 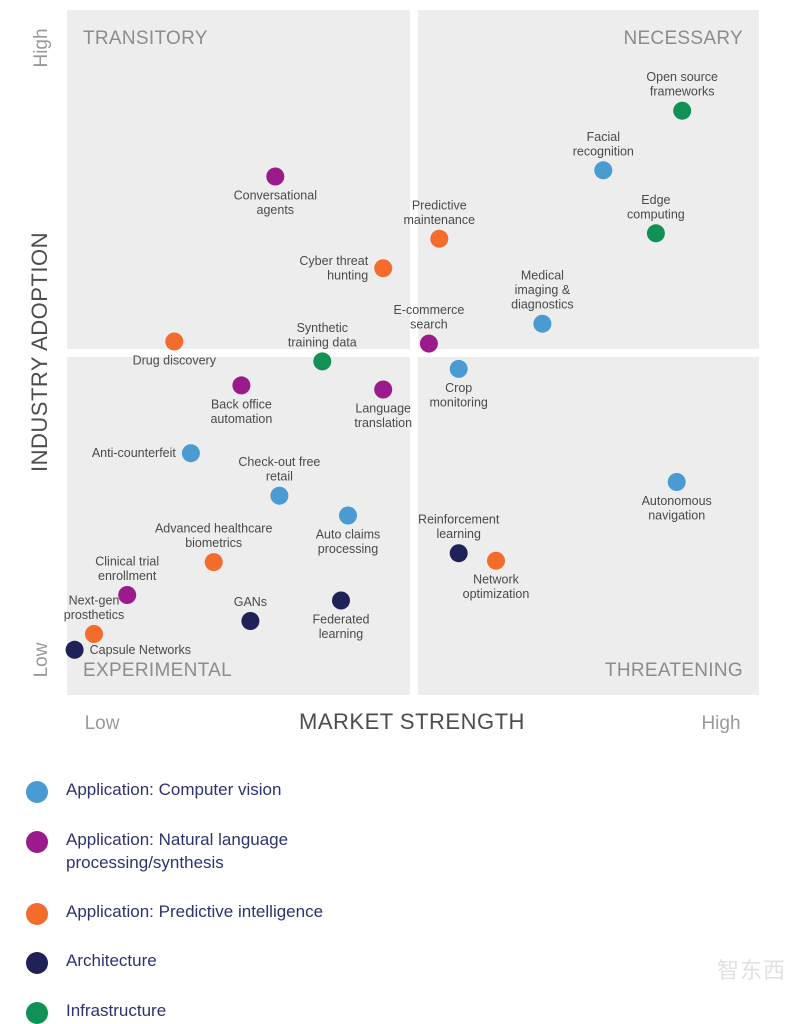 What do you see at coordinates (238, 179) in the screenshot?
I see `quadrant-top-left` at bounding box center [238, 179].